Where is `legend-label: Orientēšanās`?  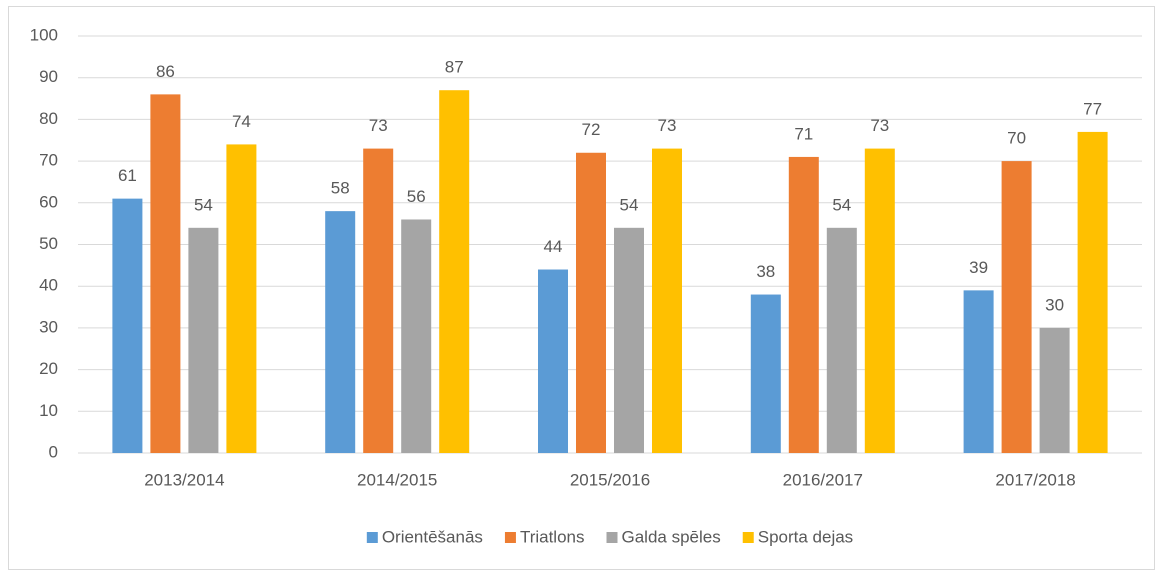 legend-label: Orientēšanās is located at coordinates (432, 536).